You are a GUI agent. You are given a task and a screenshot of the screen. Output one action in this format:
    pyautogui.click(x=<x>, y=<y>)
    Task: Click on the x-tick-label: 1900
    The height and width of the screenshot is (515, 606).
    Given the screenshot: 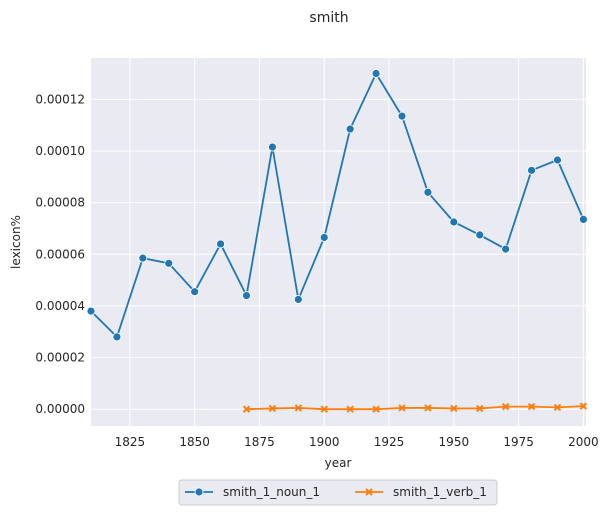 What is the action you would take?
    pyautogui.click(x=324, y=442)
    